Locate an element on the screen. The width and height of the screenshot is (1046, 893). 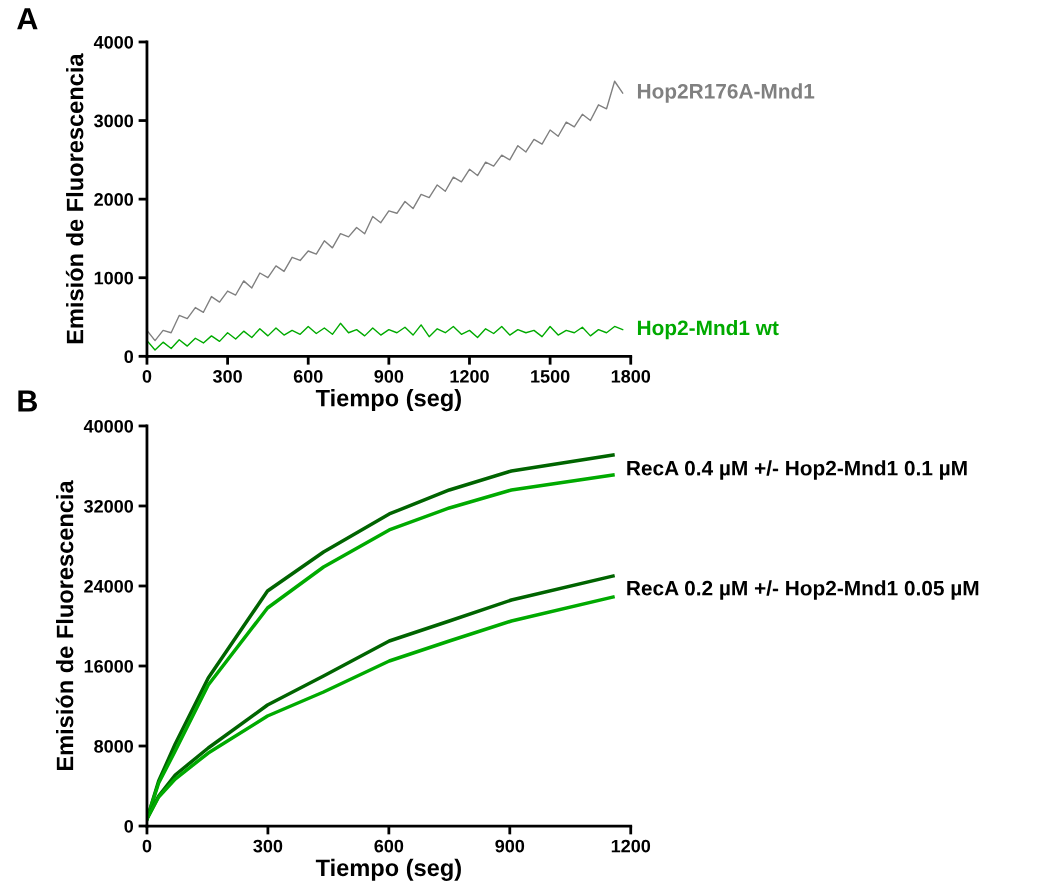
y-tick-label: 40000 is located at coordinates (108, 426).